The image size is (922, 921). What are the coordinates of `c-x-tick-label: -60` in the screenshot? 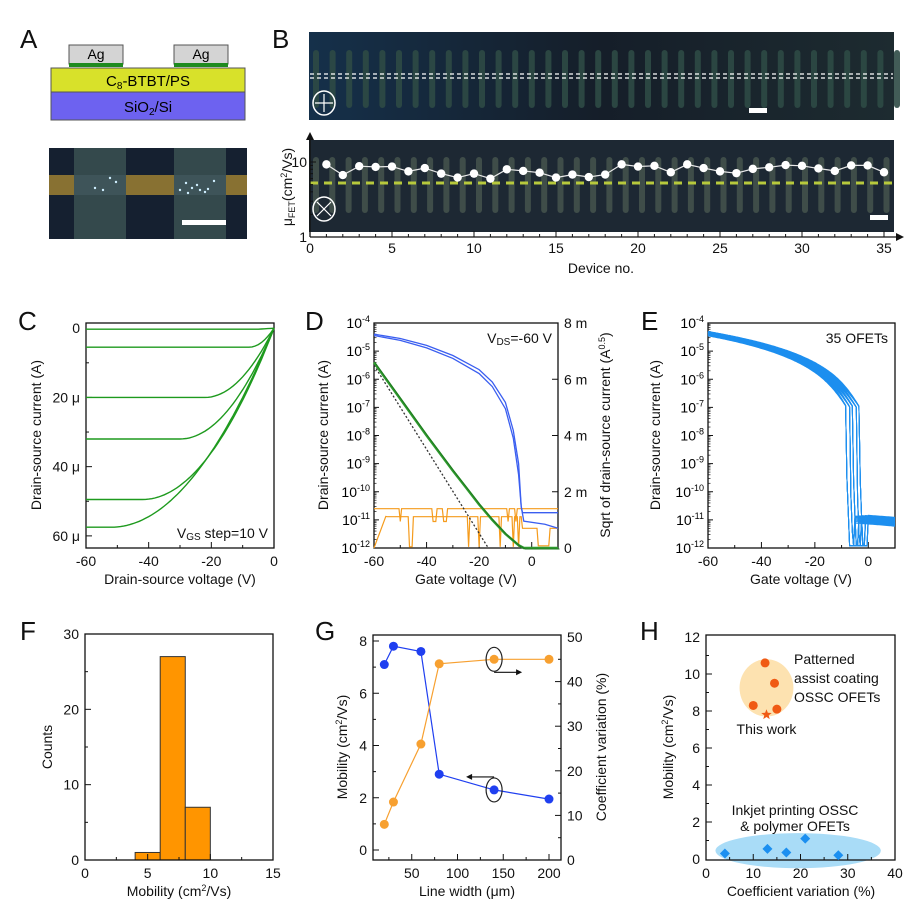 It's located at (86, 561).